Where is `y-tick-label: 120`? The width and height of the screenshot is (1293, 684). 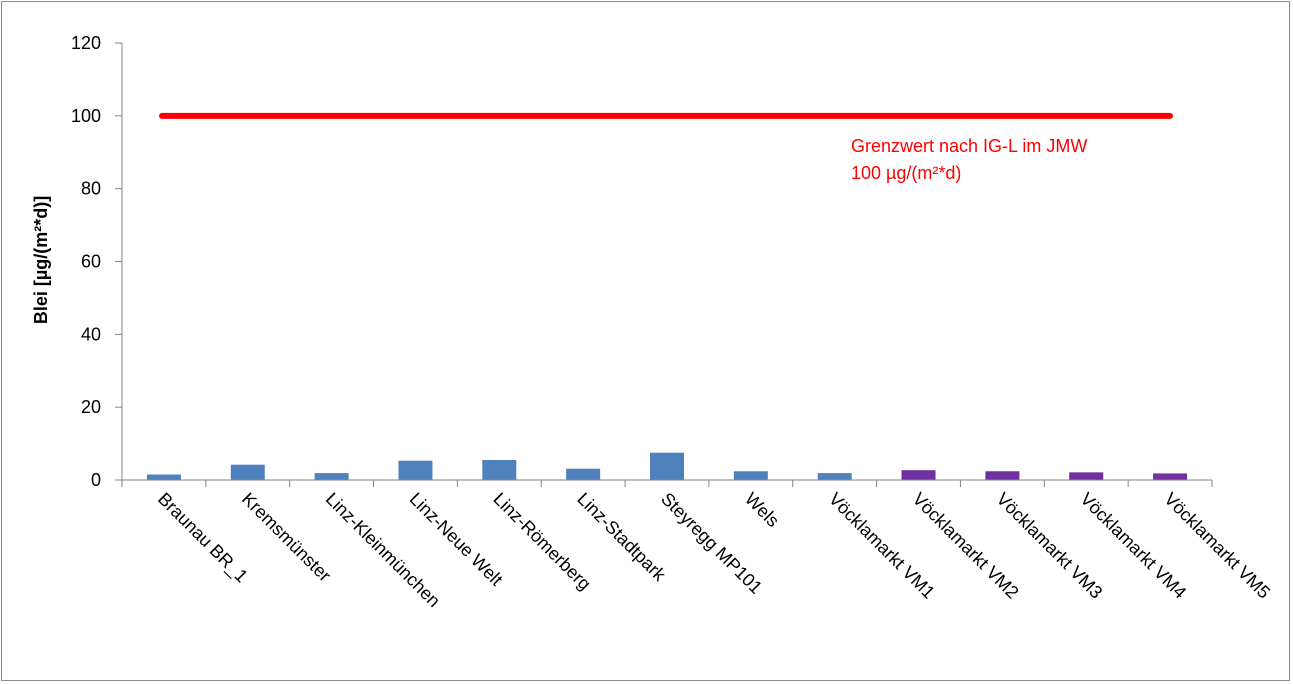
y-tick-label: 120 is located at coordinates (86, 43).